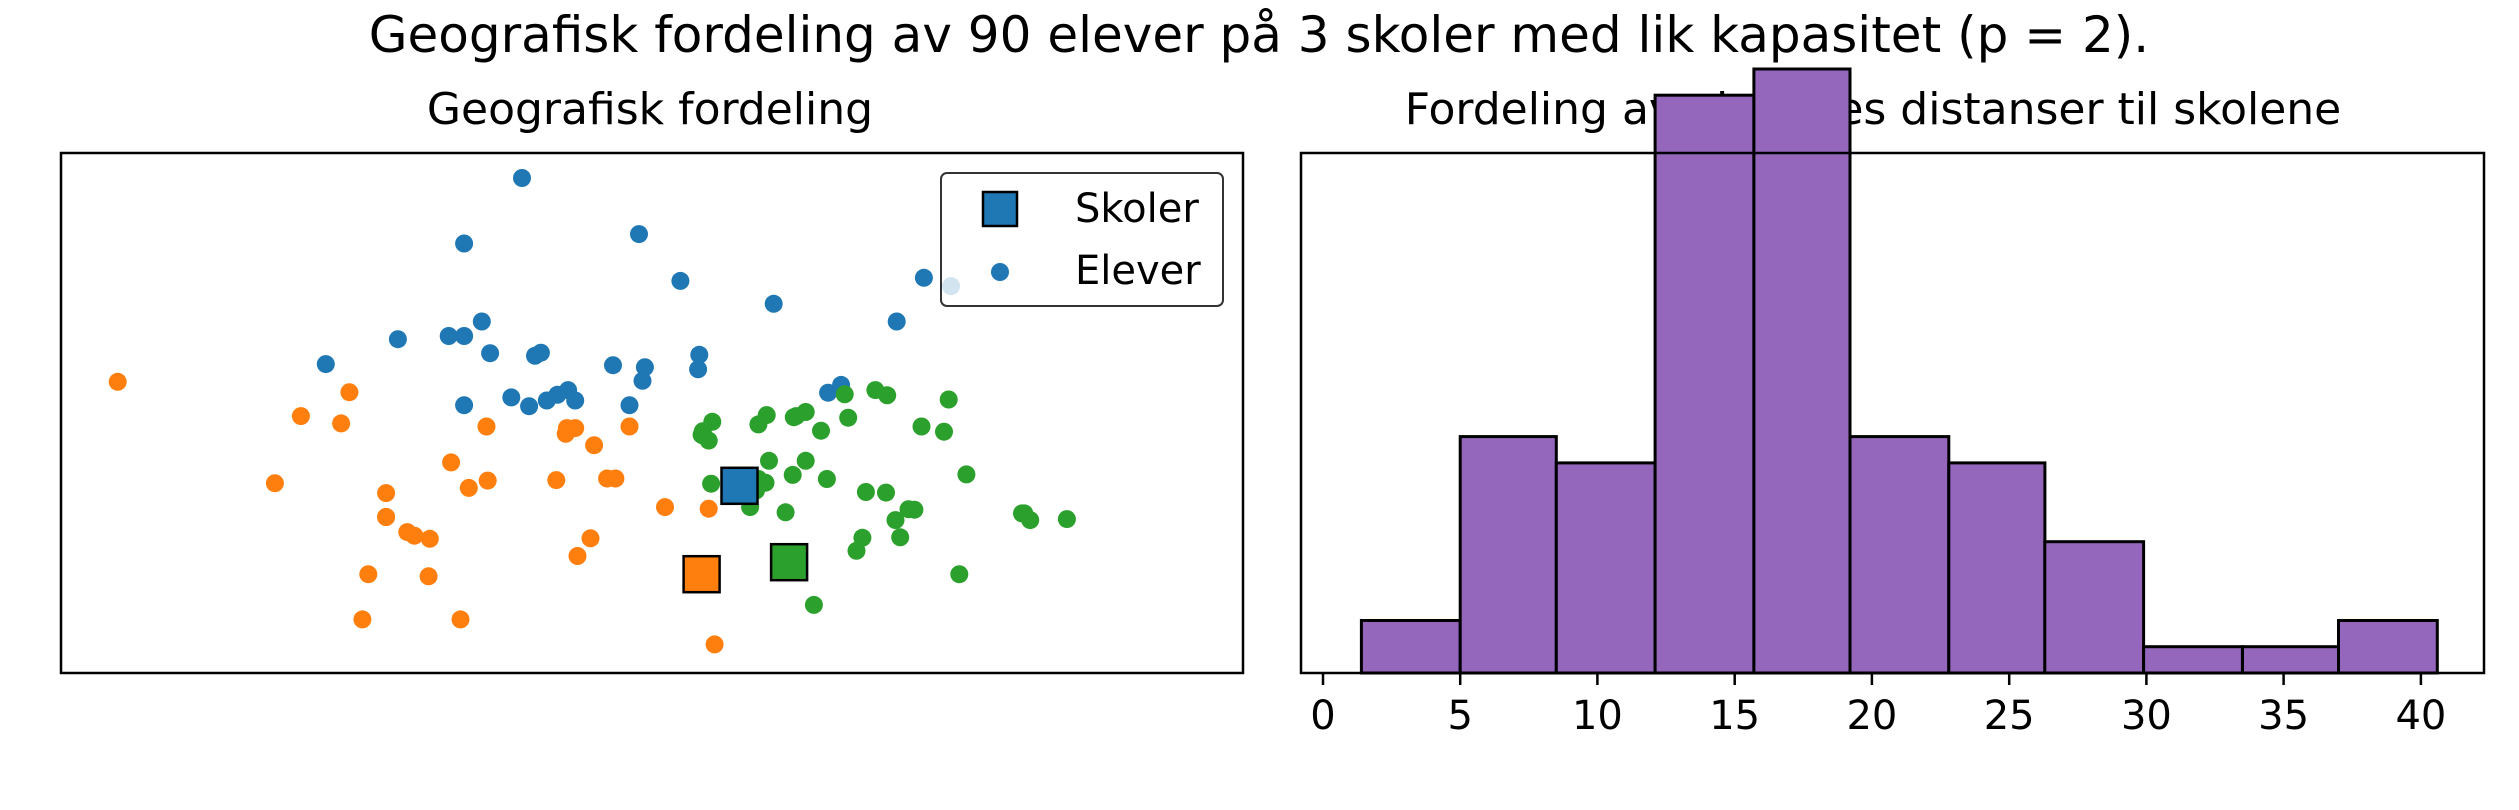  What do you see at coordinates (1082, 239) in the screenshot?
I see `scatter-legend: Skoler Elever` at bounding box center [1082, 239].